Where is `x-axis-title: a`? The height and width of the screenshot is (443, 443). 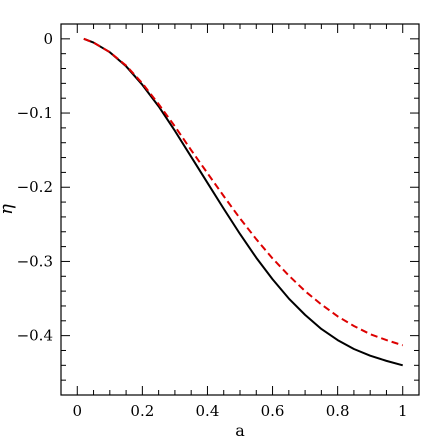 x-axis-title: a is located at coordinates (240, 430).